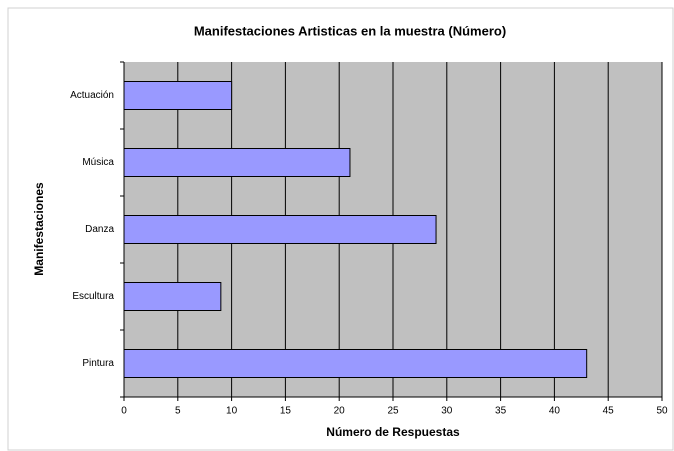 Image resolution: width=674 pixels, height=451 pixels. Describe the element at coordinates (447, 411) in the screenshot. I see `x-tick-label: 30` at that location.